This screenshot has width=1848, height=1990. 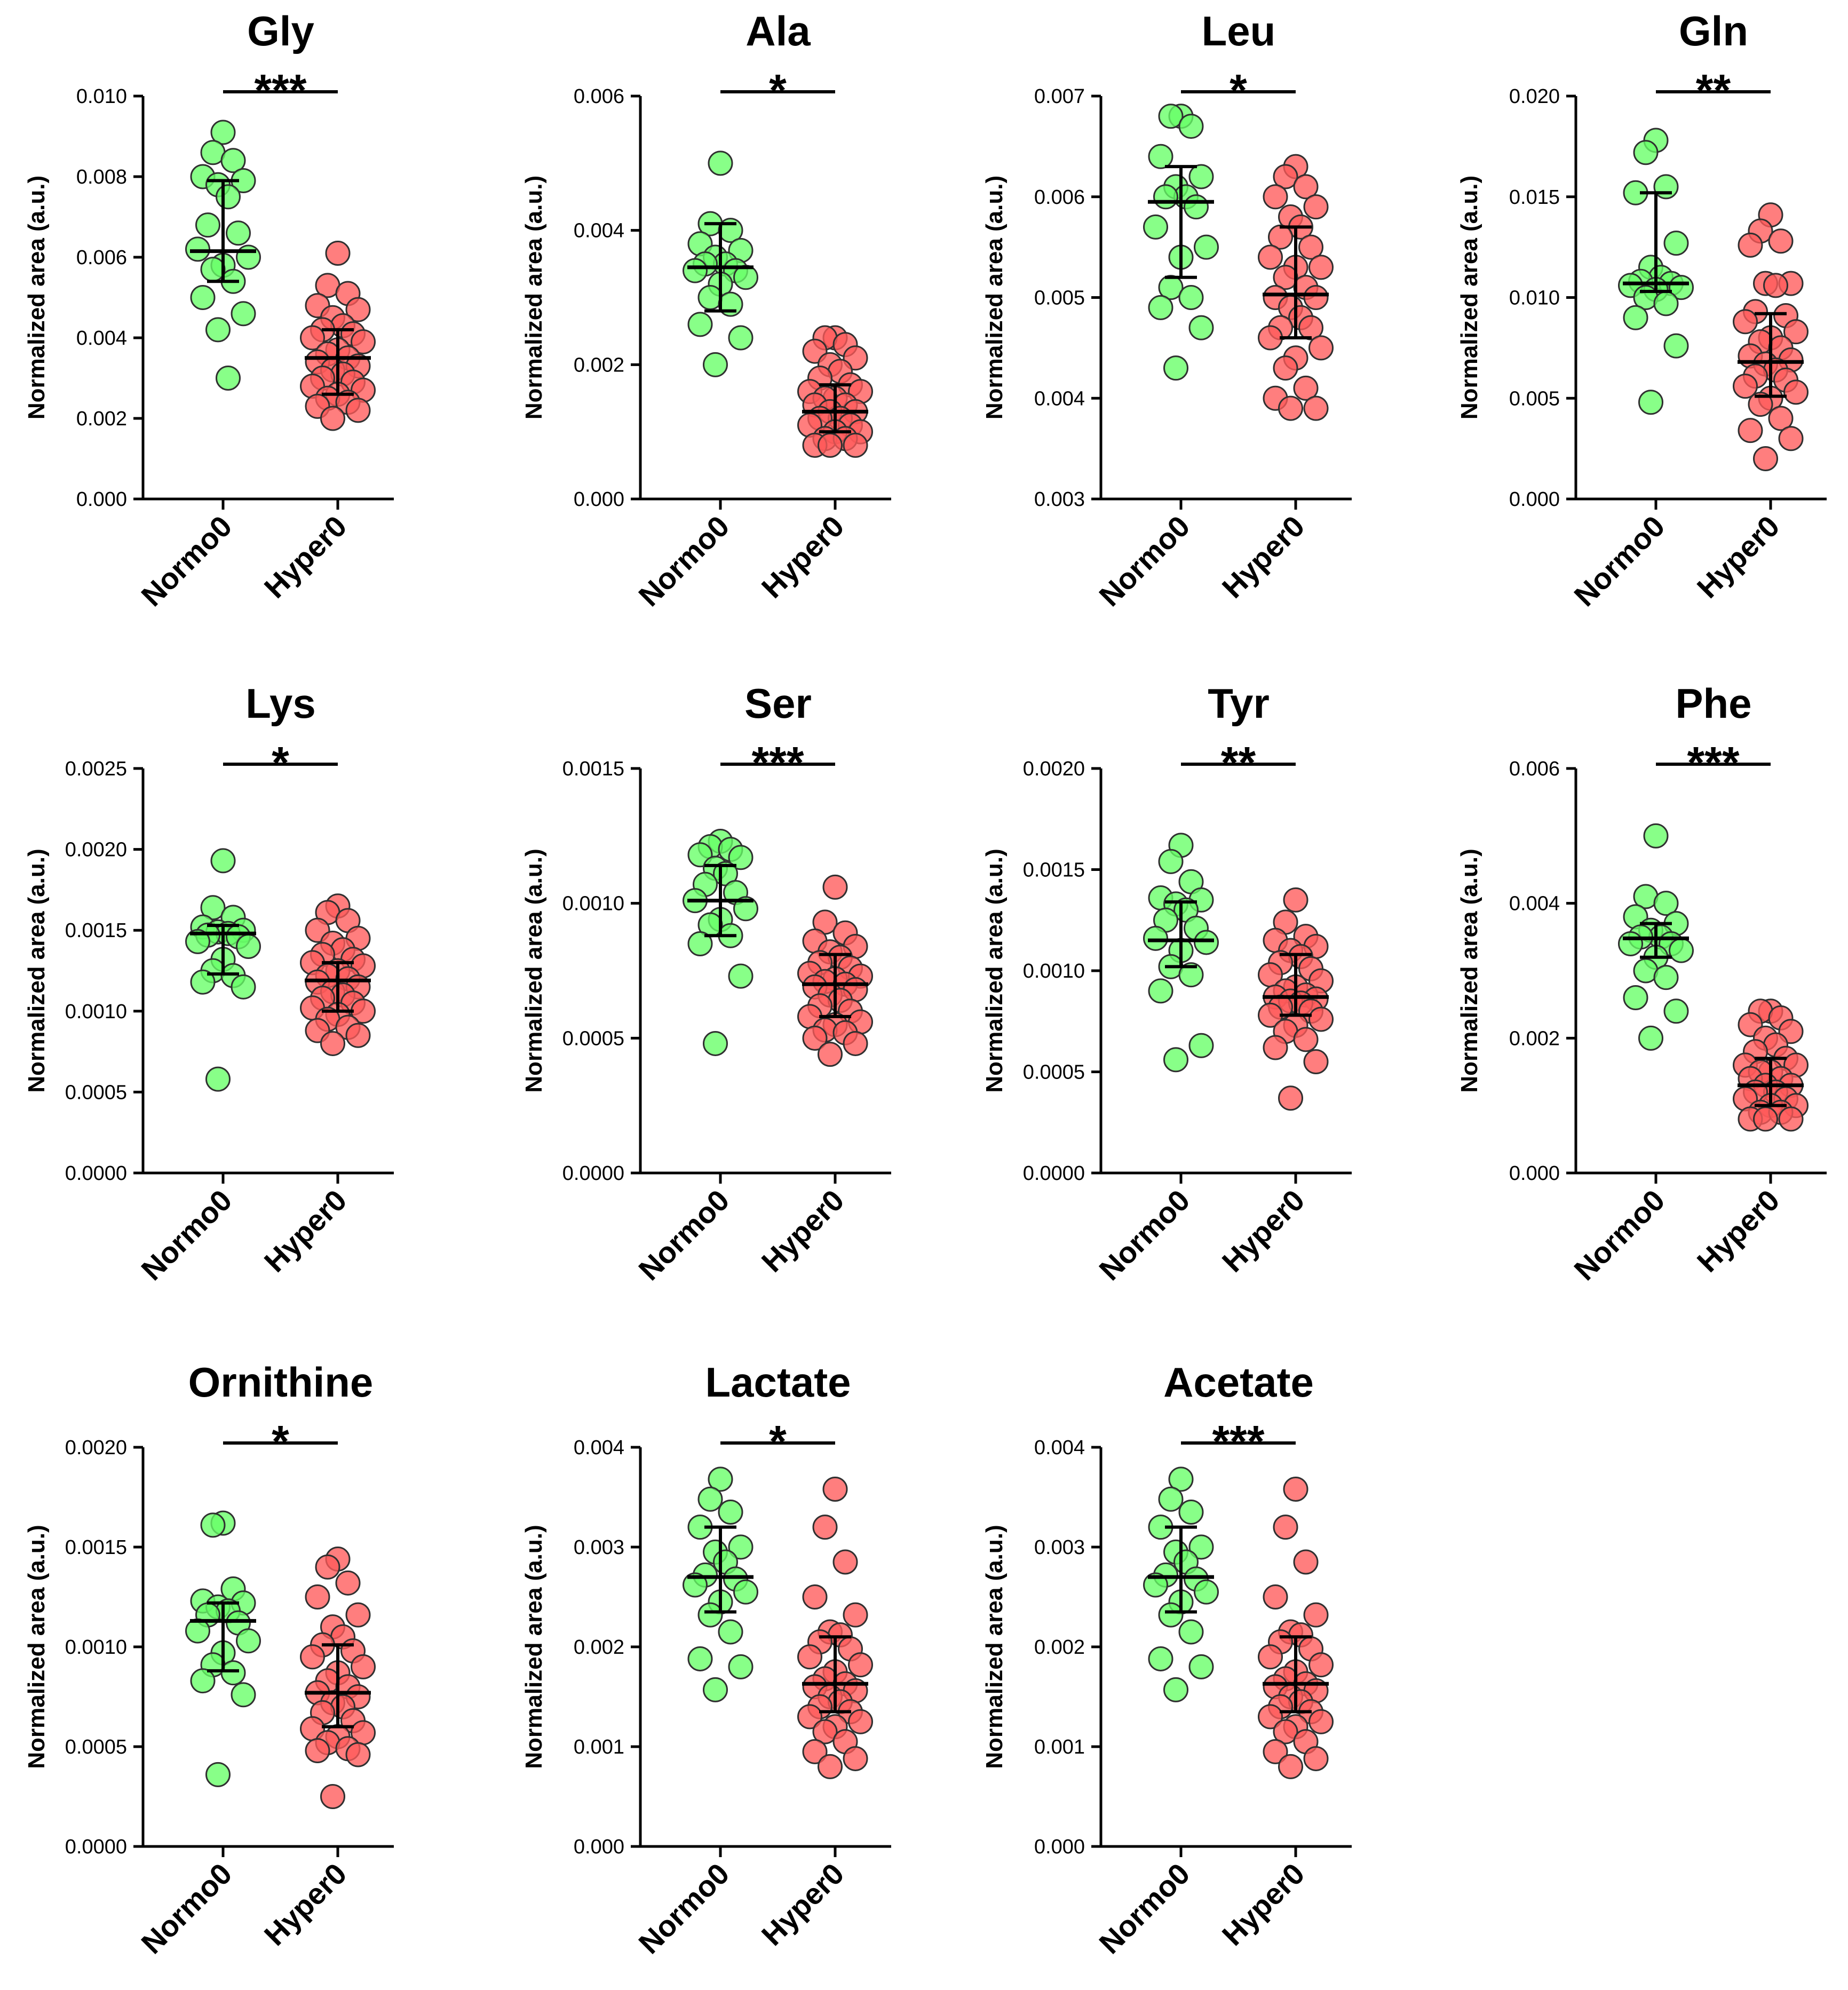 What do you see at coordinates (1239, 703) in the screenshot?
I see `chart-title: Tyr` at bounding box center [1239, 703].